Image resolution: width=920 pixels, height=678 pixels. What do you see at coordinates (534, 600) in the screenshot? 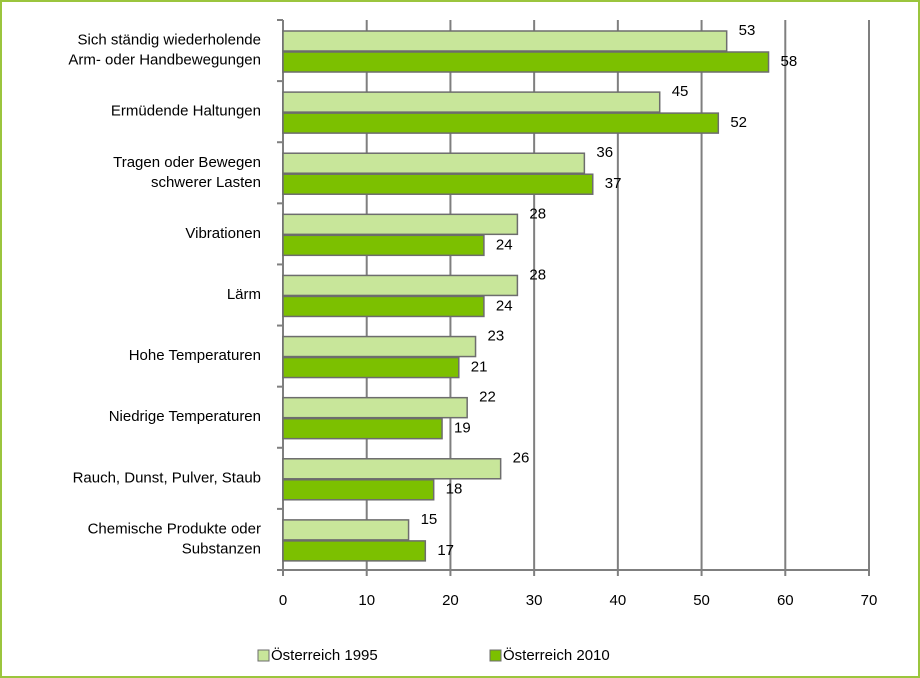
I see `x-tick-label: 30` at bounding box center [534, 600].